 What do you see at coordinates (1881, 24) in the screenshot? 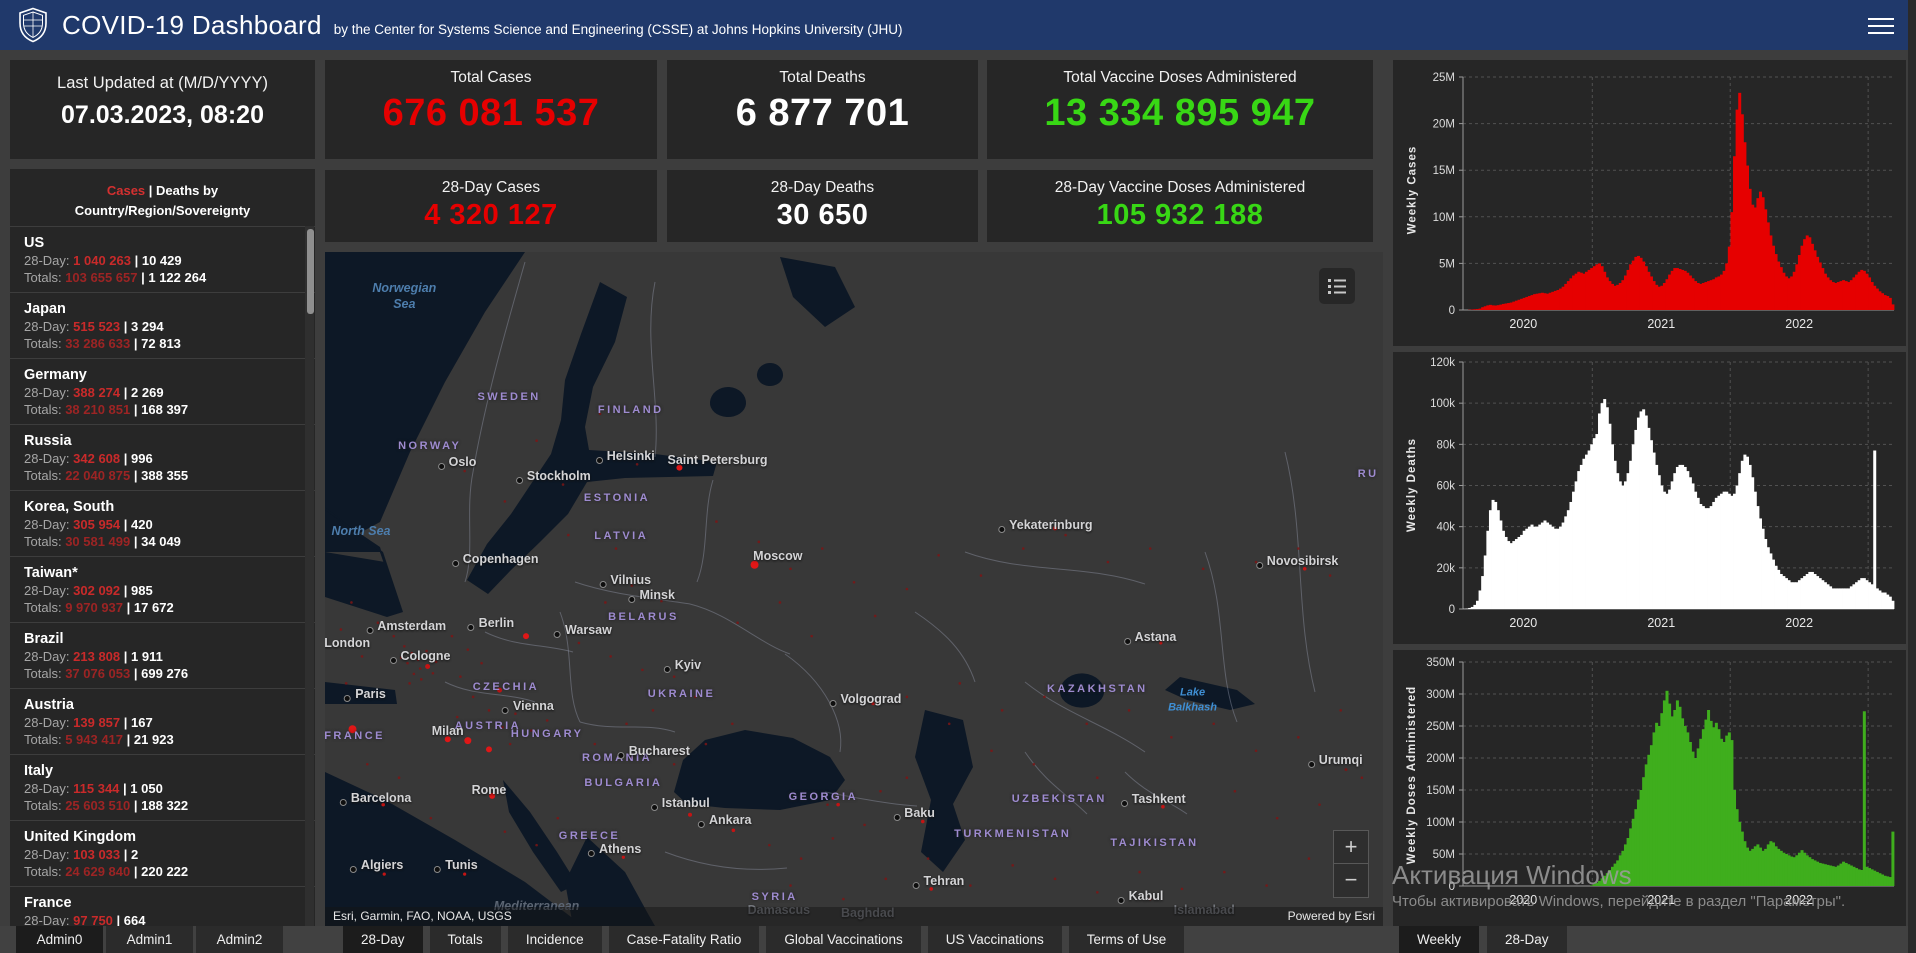
I see `menu-icon` at bounding box center [1881, 24].